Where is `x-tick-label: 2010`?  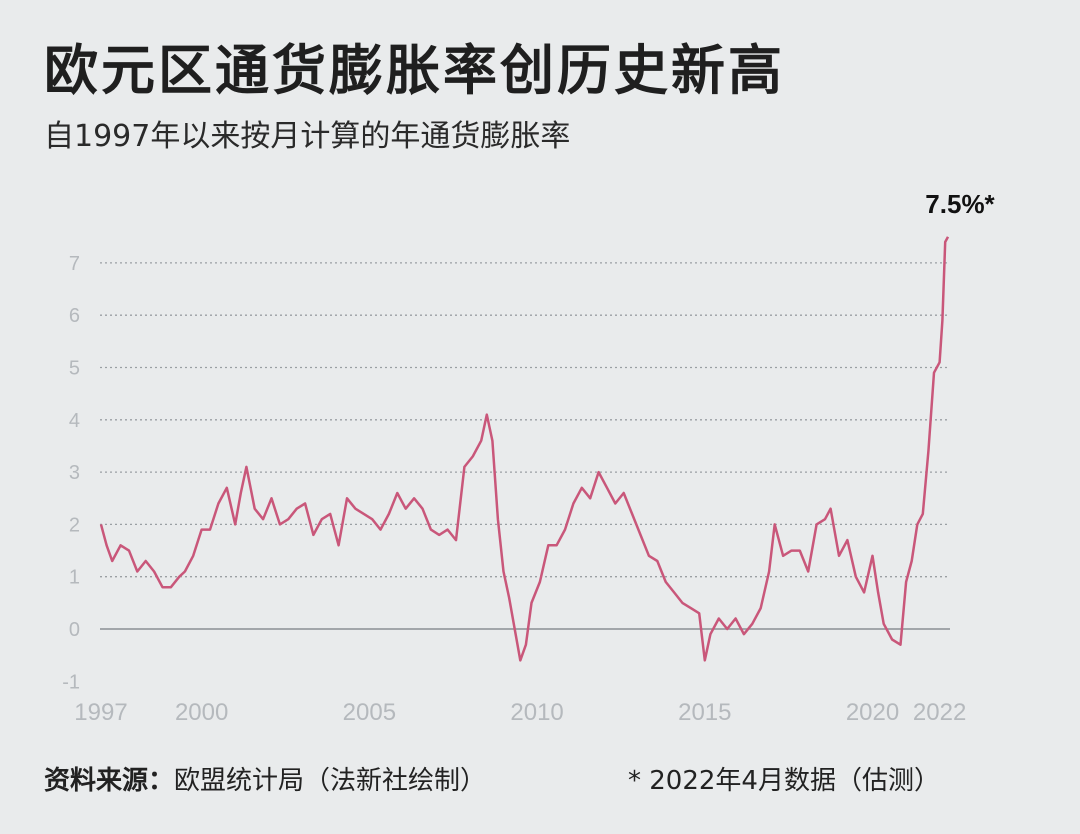
x-tick-label: 2010 is located at coordinates (536, 712).